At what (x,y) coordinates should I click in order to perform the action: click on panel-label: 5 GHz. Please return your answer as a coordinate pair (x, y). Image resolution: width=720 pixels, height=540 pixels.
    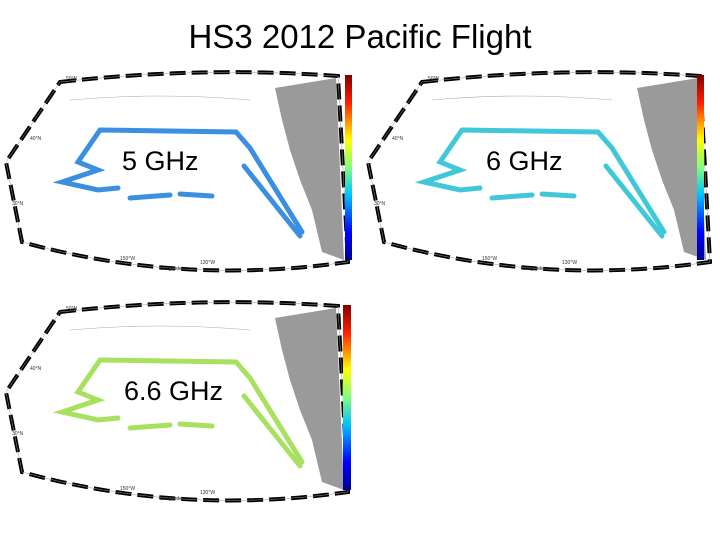
    Looking at the image, I should click on (160, 161).